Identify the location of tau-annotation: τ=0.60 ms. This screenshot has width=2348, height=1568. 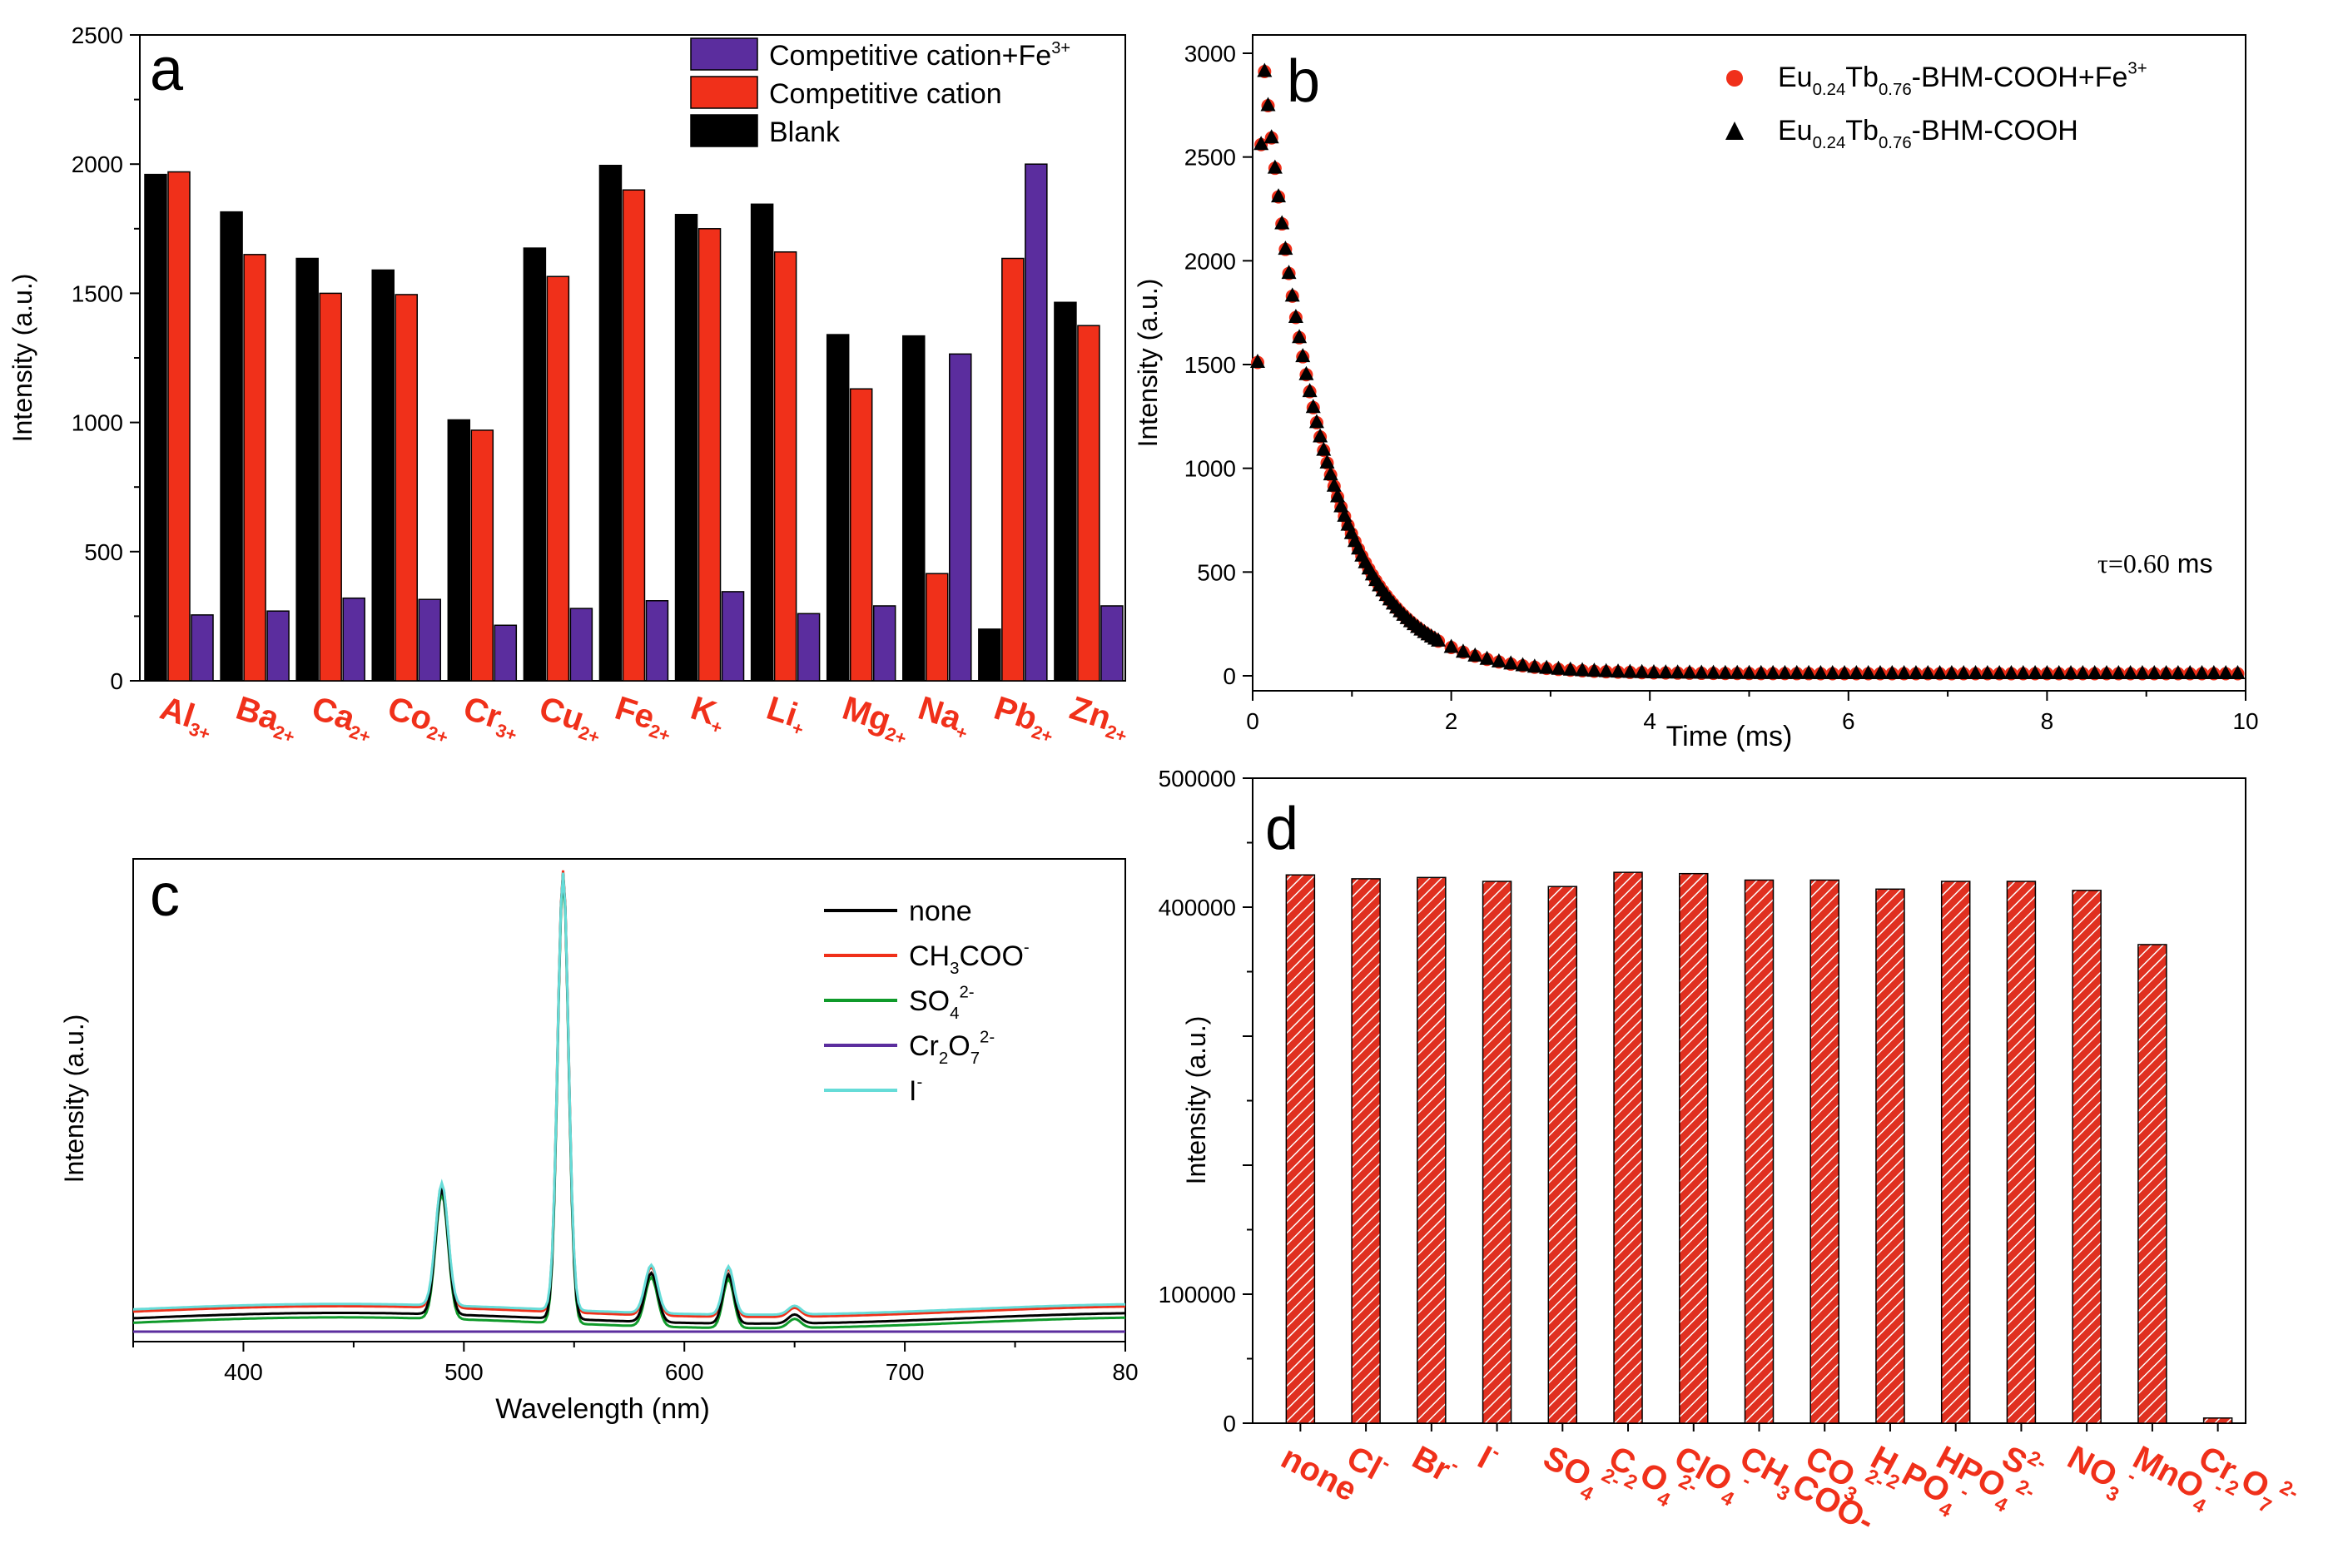
(2155, 563).